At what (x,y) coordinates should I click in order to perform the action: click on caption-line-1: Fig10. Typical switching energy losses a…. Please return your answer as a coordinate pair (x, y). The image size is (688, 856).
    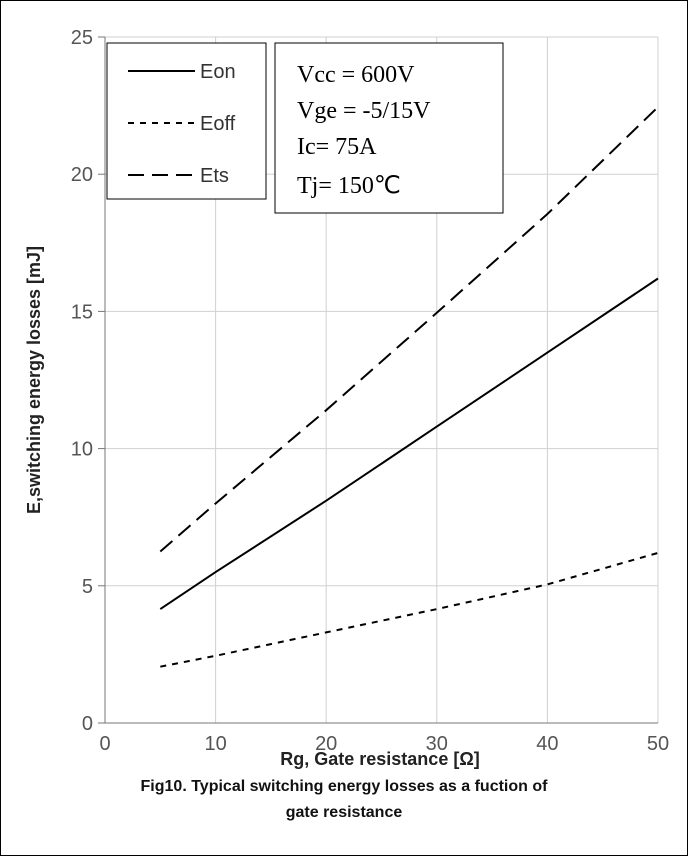
    Looking at the image, I should click on (344, 786).